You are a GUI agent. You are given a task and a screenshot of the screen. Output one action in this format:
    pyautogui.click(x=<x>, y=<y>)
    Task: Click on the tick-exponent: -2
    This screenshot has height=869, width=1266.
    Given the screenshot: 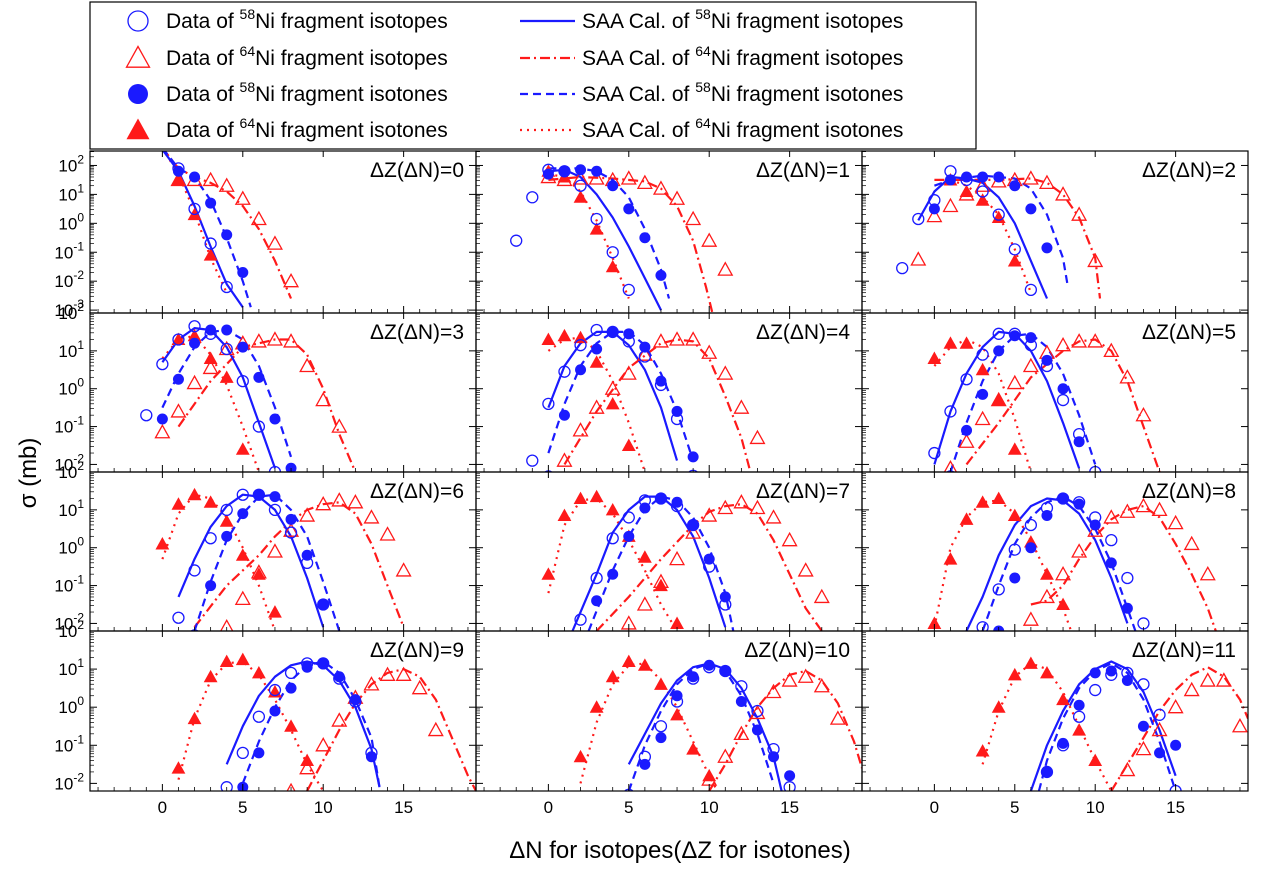 What is the action you would take?
    pyautogui.click(x=78, y=458)
    